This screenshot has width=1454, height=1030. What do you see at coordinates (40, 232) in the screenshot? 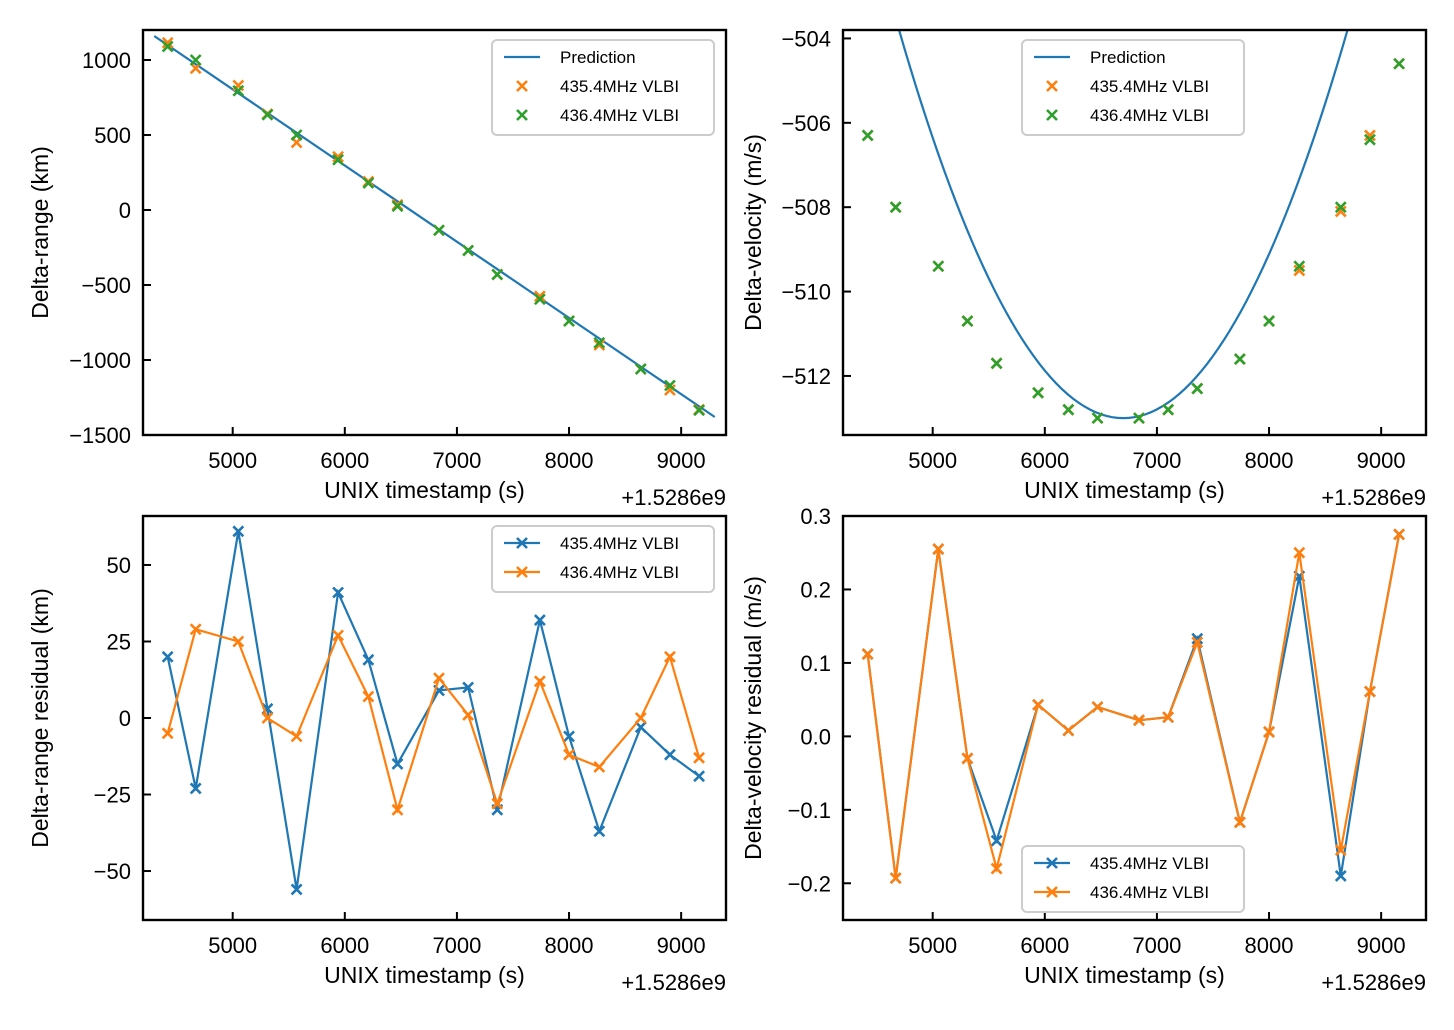
I see `y-axis-label: Delta-range (km)` at bounding box center [40, 232].